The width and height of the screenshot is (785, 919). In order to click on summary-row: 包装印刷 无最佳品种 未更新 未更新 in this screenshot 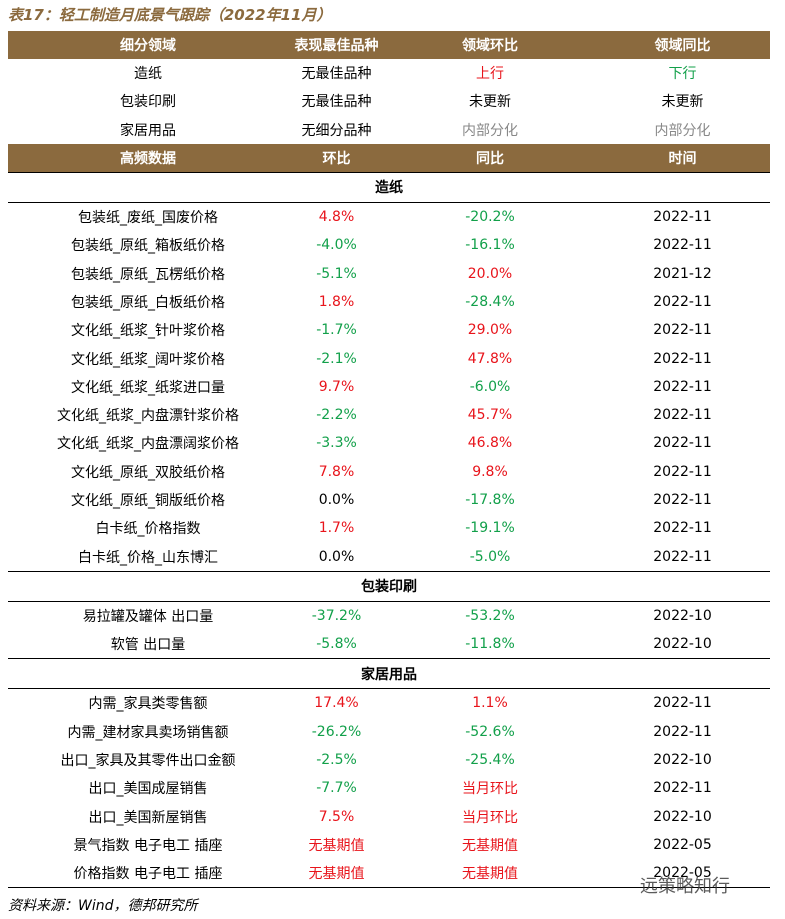, I will do `click(389, 101)`.